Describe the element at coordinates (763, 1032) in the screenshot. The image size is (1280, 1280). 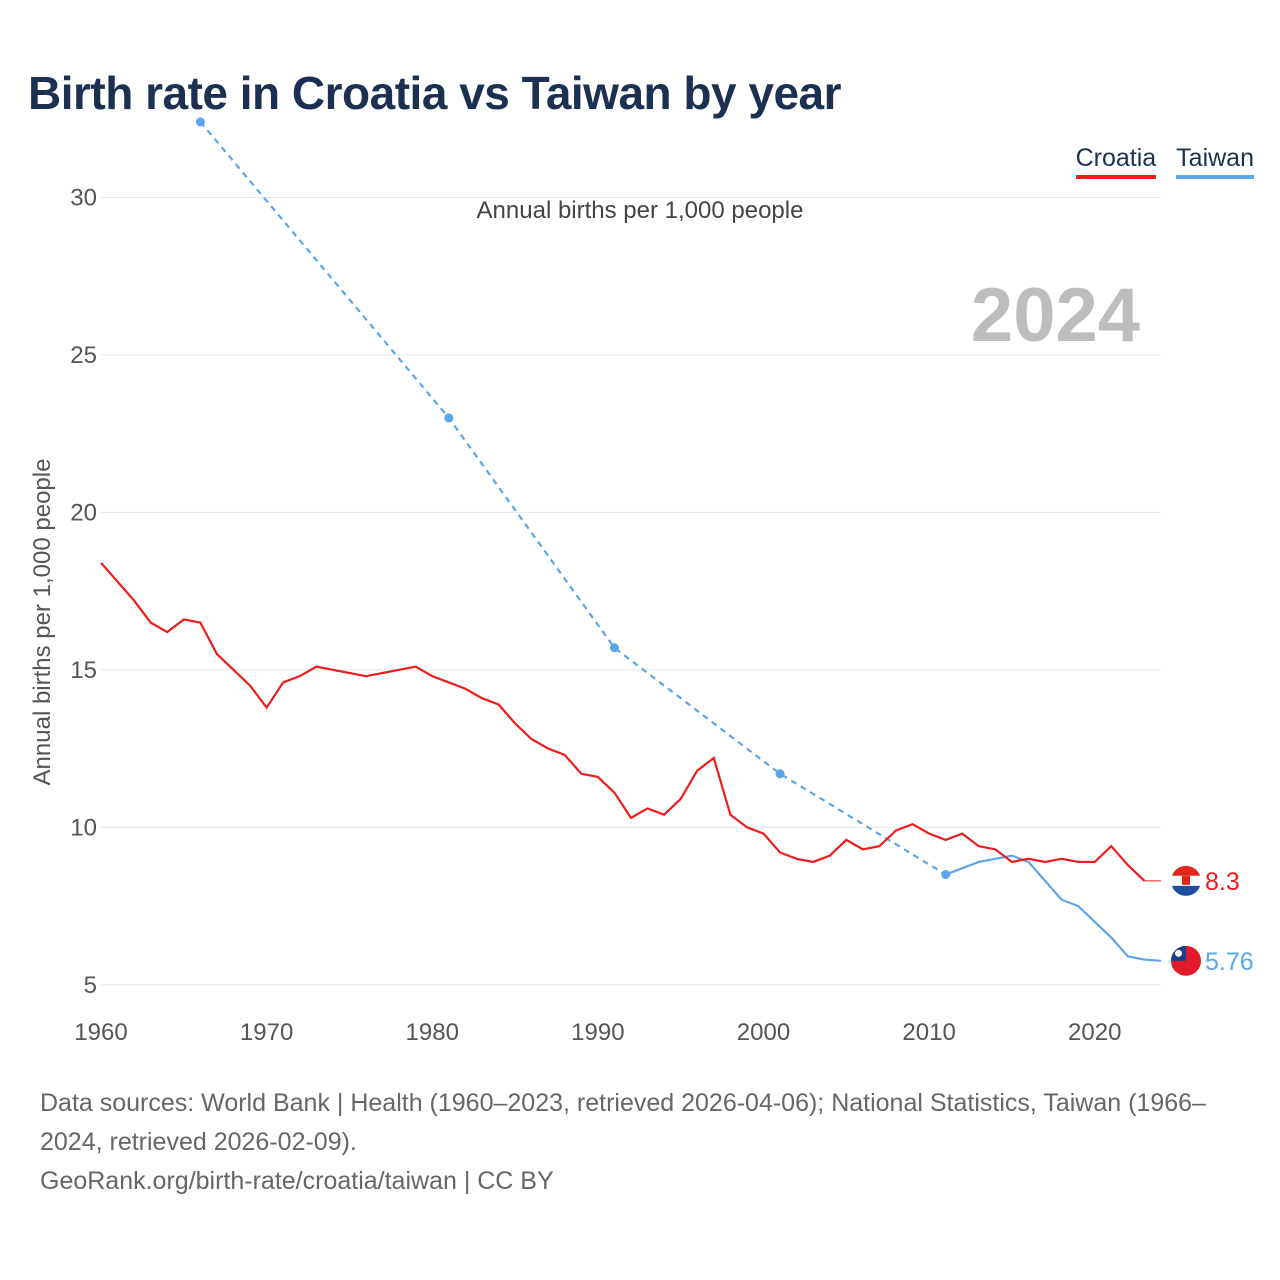
I see `x-tick-label-2000: 2000` at that location.